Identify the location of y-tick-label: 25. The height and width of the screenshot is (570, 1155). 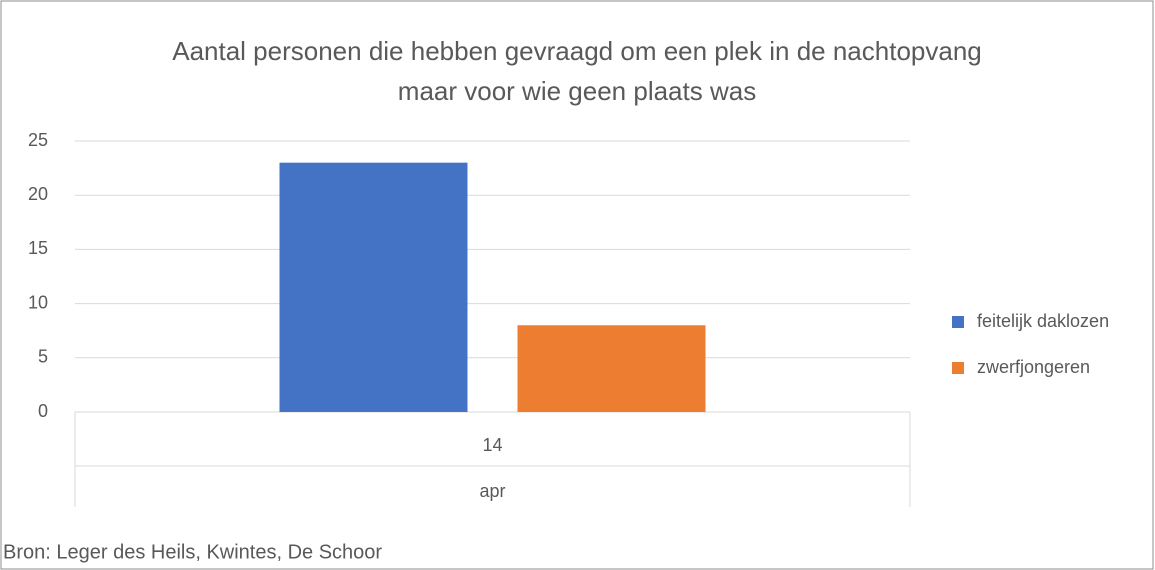
(38, 140).